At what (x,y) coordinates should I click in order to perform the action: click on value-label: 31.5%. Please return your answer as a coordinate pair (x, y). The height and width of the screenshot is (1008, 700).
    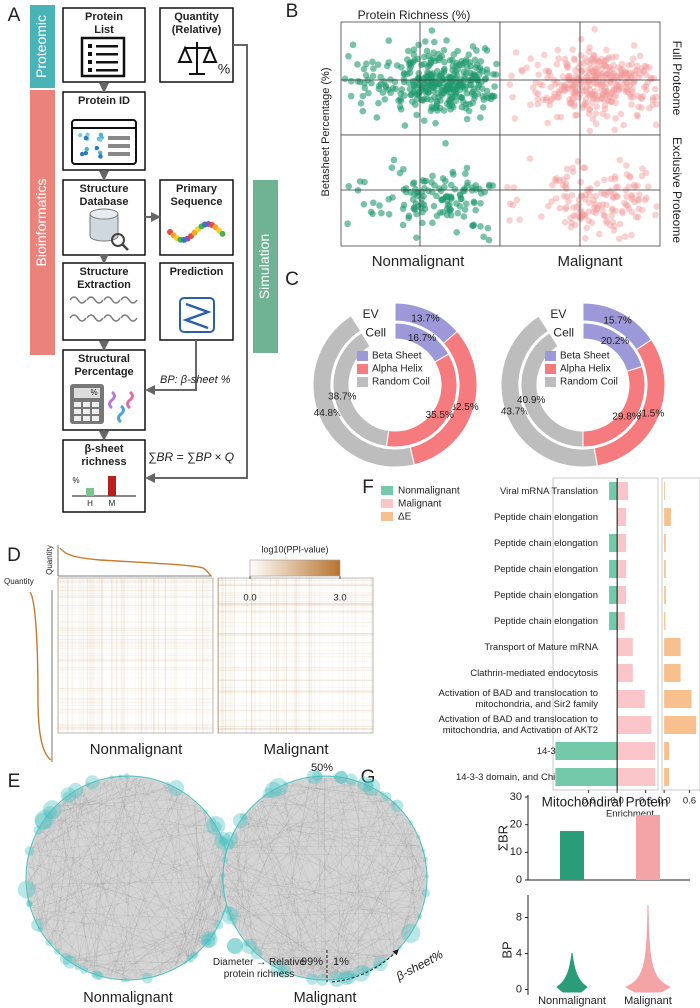
    Looking at the image, I should click on (650, 413).